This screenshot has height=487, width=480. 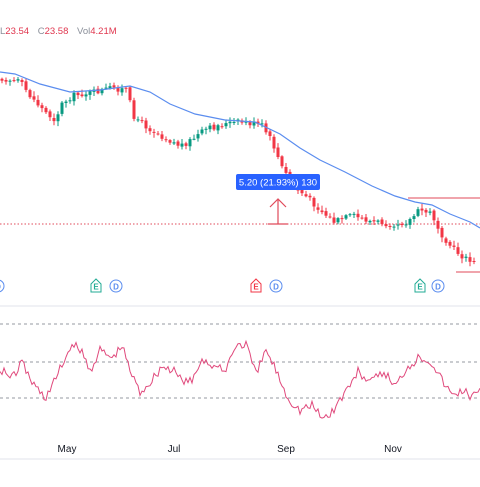 I want to click on measure-arrow-head, so click(x=278, y=203).